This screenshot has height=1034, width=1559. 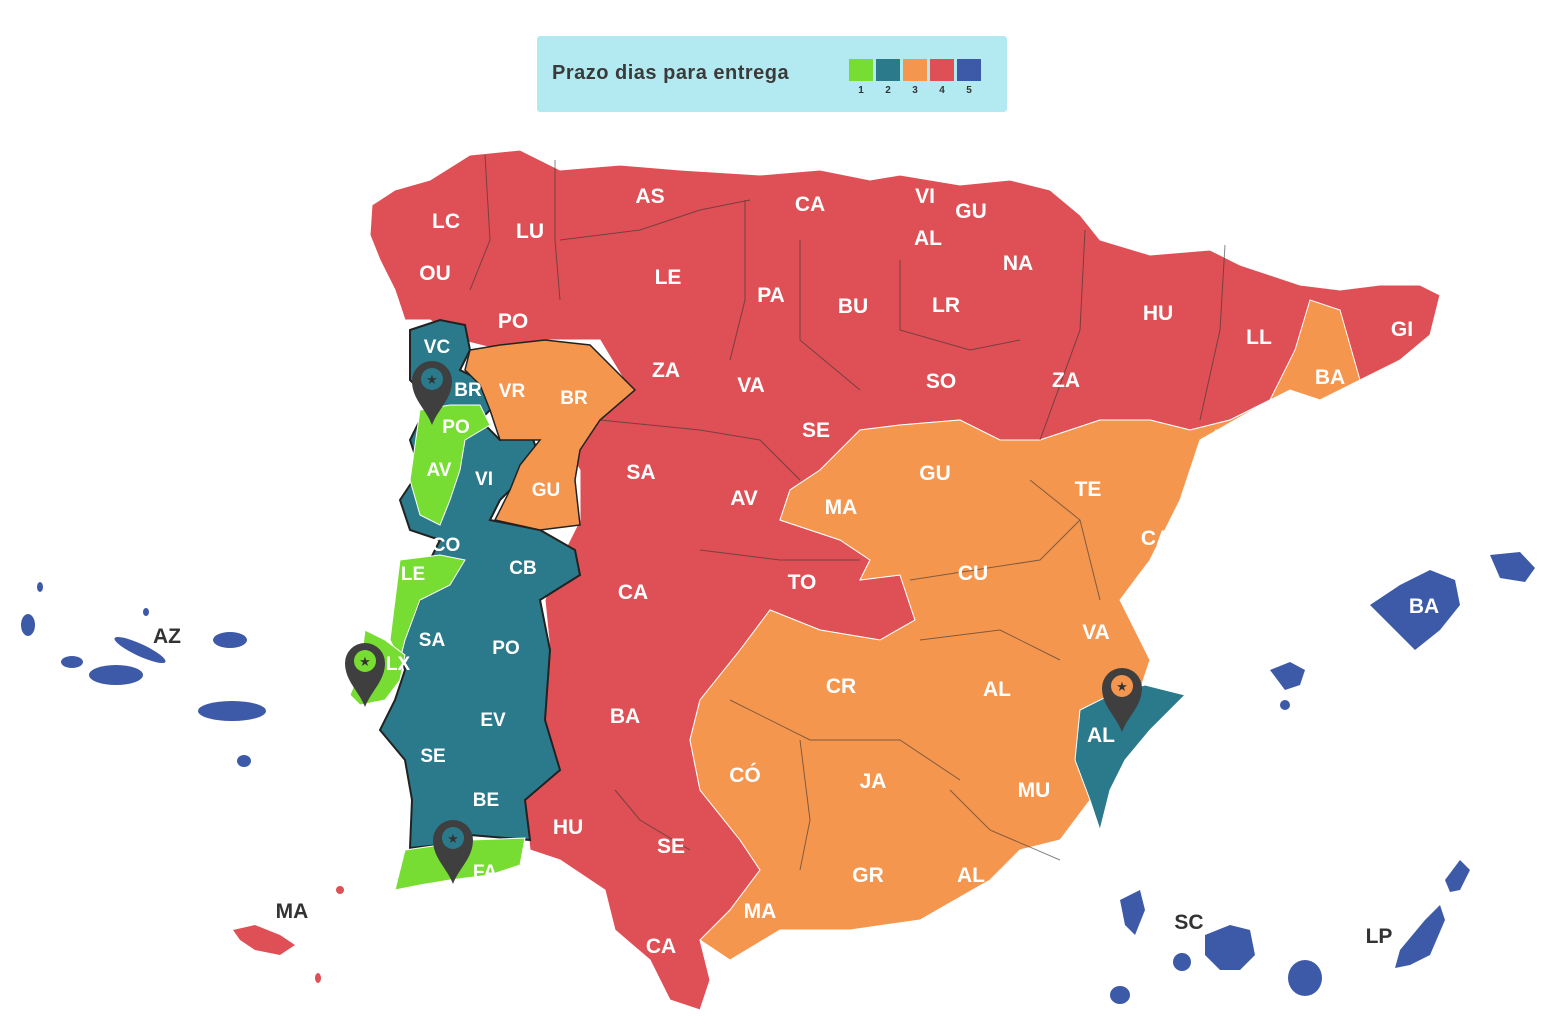 What do you see at coordinates (522, 568) in the screenshot?
I see `label-cb: CB` at bounding box center [522, 568].